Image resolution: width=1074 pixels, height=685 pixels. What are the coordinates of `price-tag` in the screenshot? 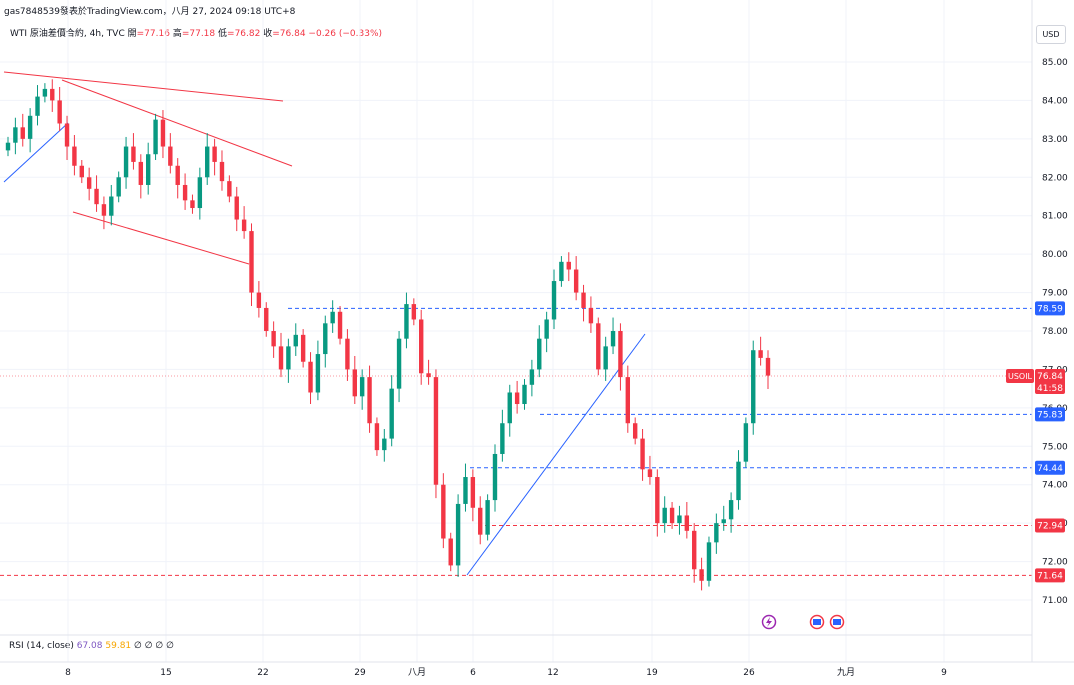 It's located at (1050, 467).